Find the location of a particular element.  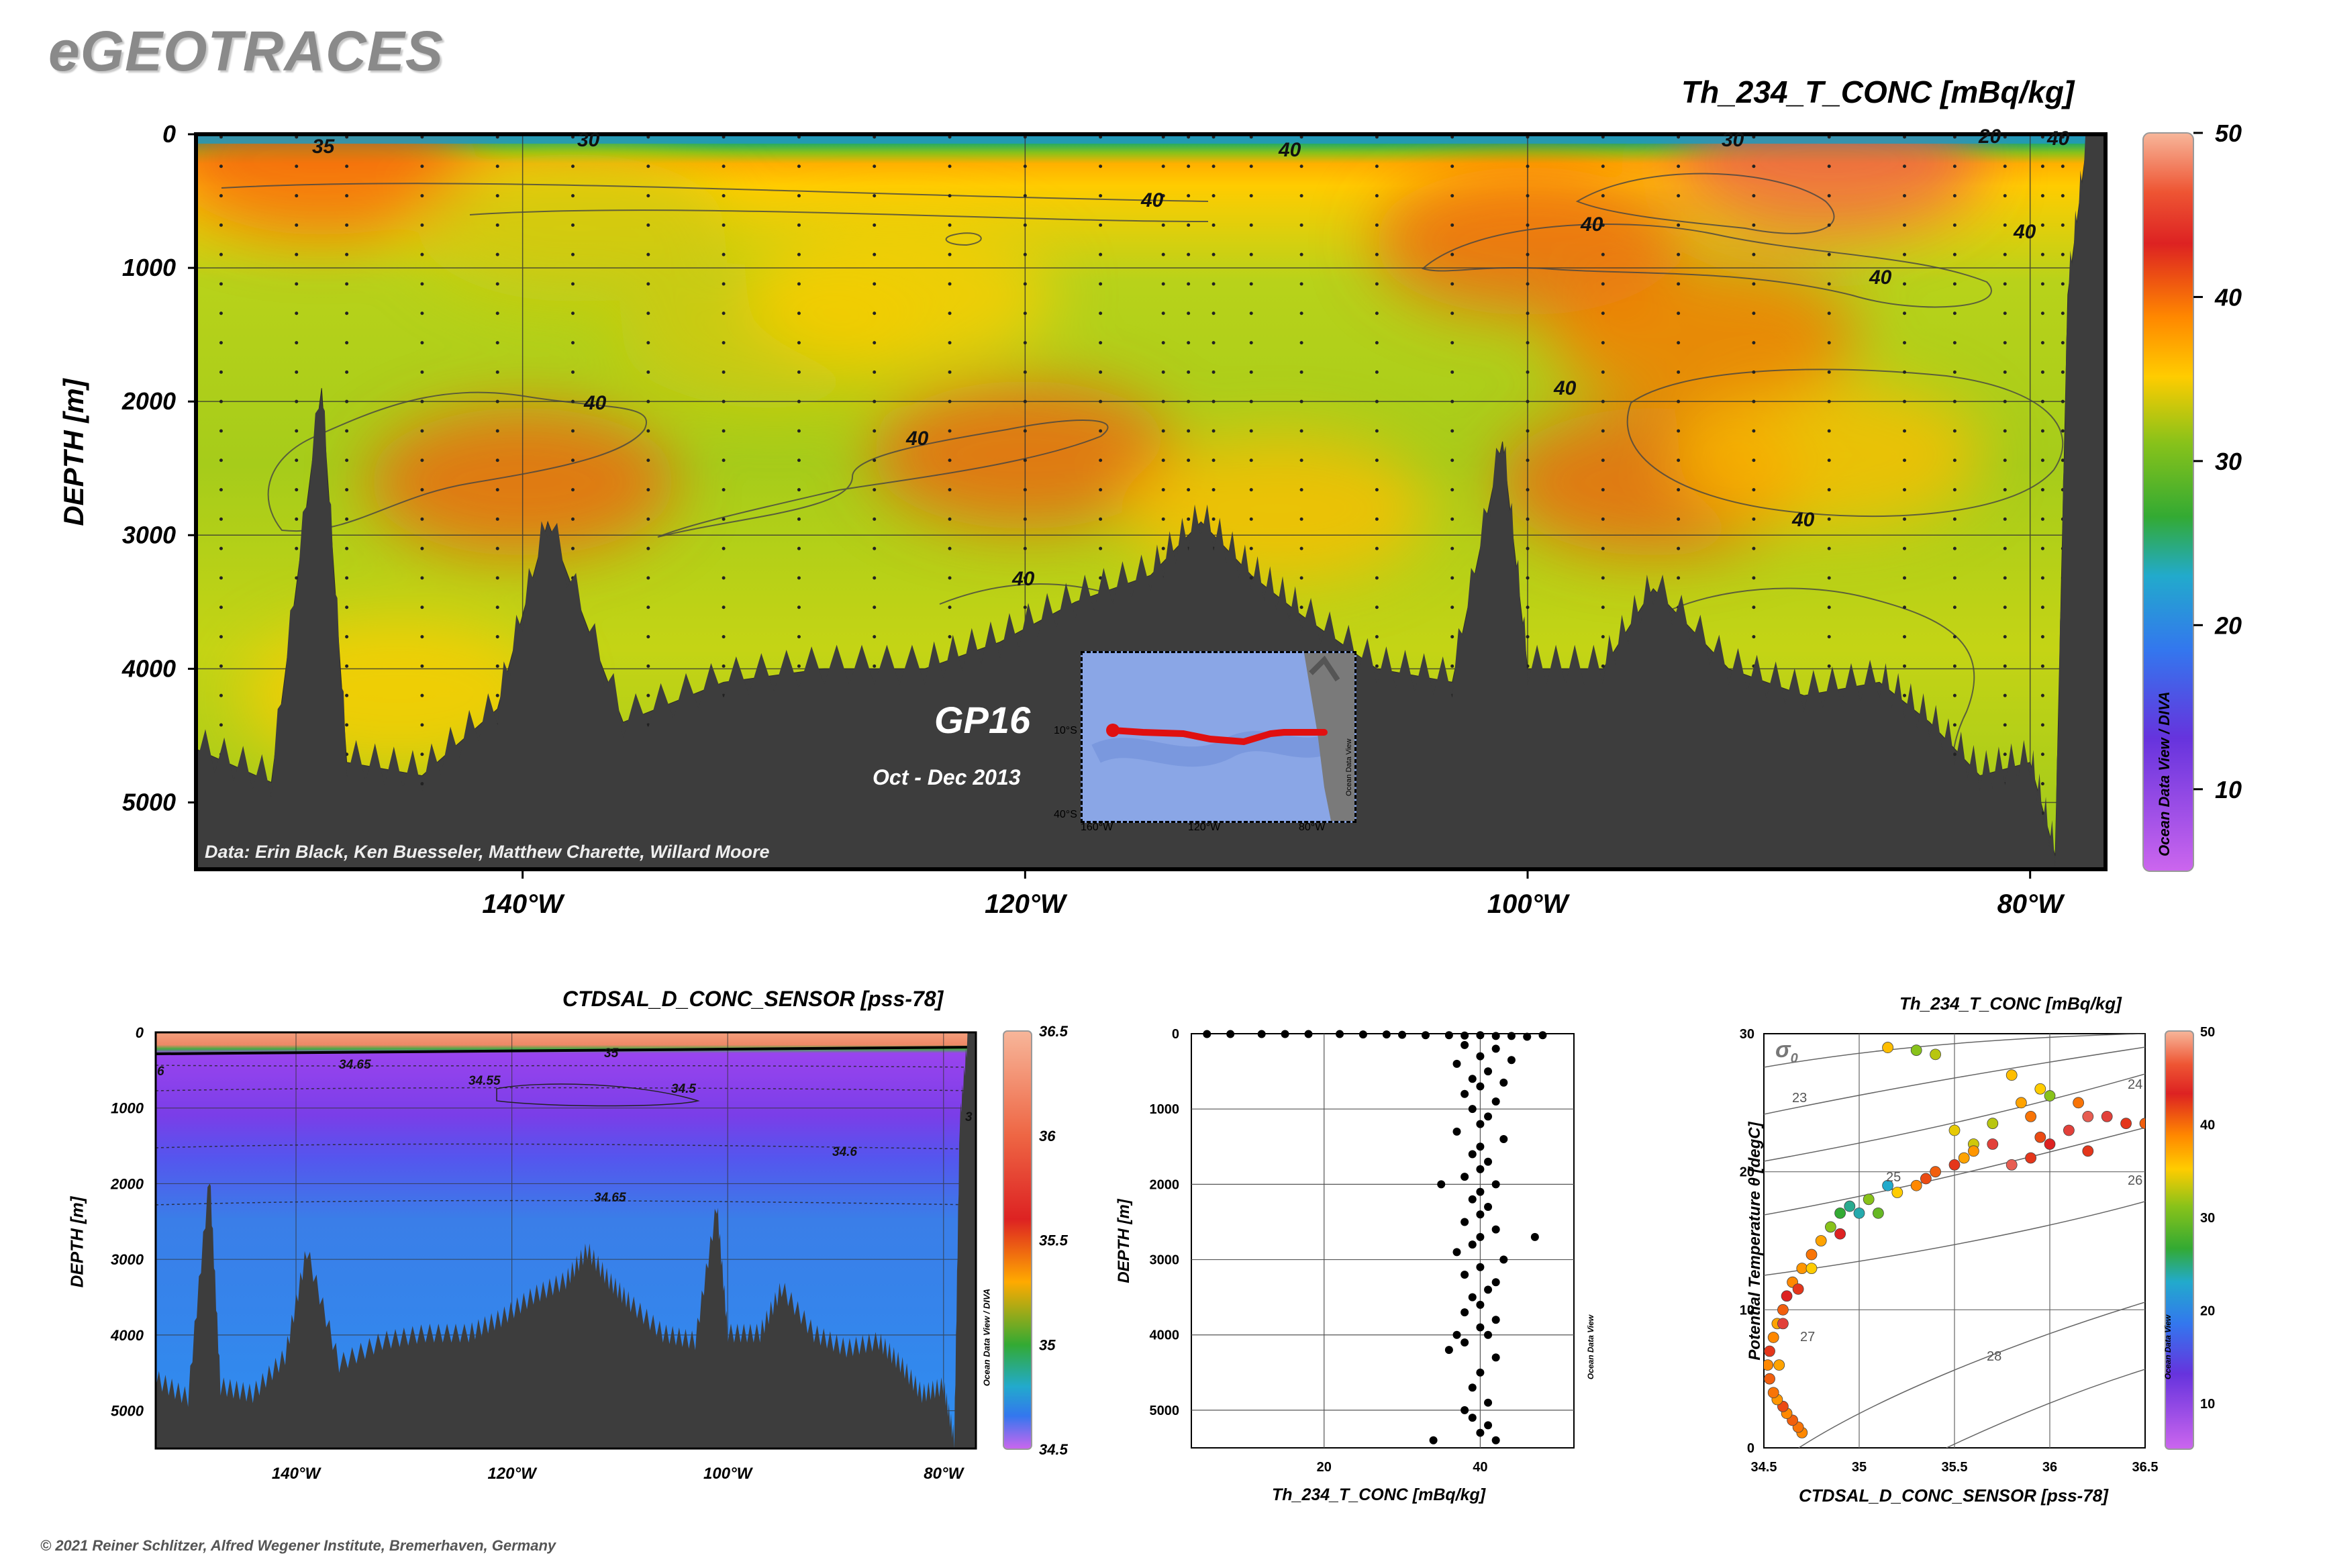

inset-lat-label: 10°S is located at coordinates (1065, 730).